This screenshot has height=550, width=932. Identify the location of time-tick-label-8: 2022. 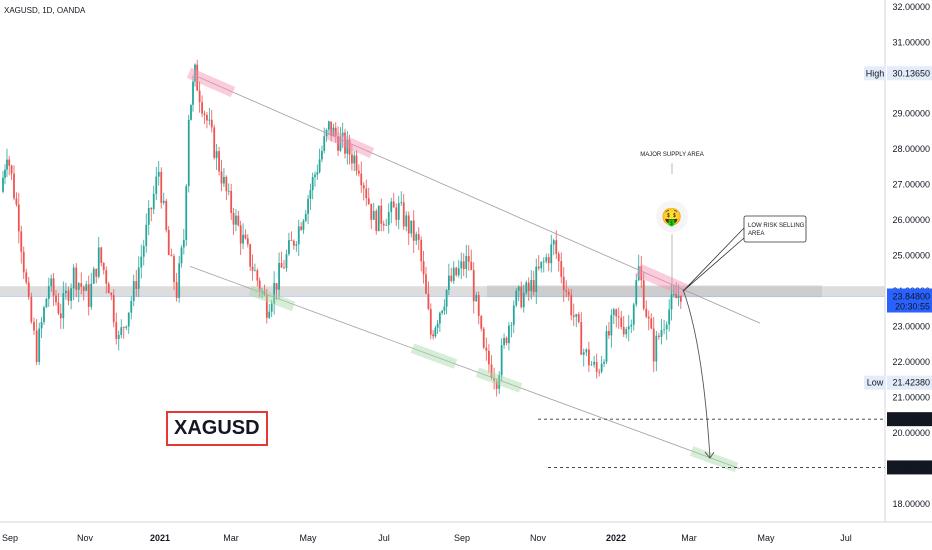
(616, 538).